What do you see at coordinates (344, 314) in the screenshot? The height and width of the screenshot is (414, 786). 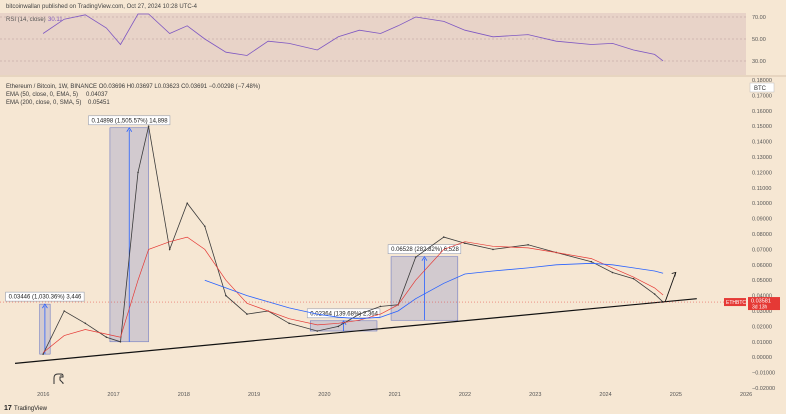 I see `measurement-label: 0.02364 (139.68%) 2,364` at bounding box center [344, 314].